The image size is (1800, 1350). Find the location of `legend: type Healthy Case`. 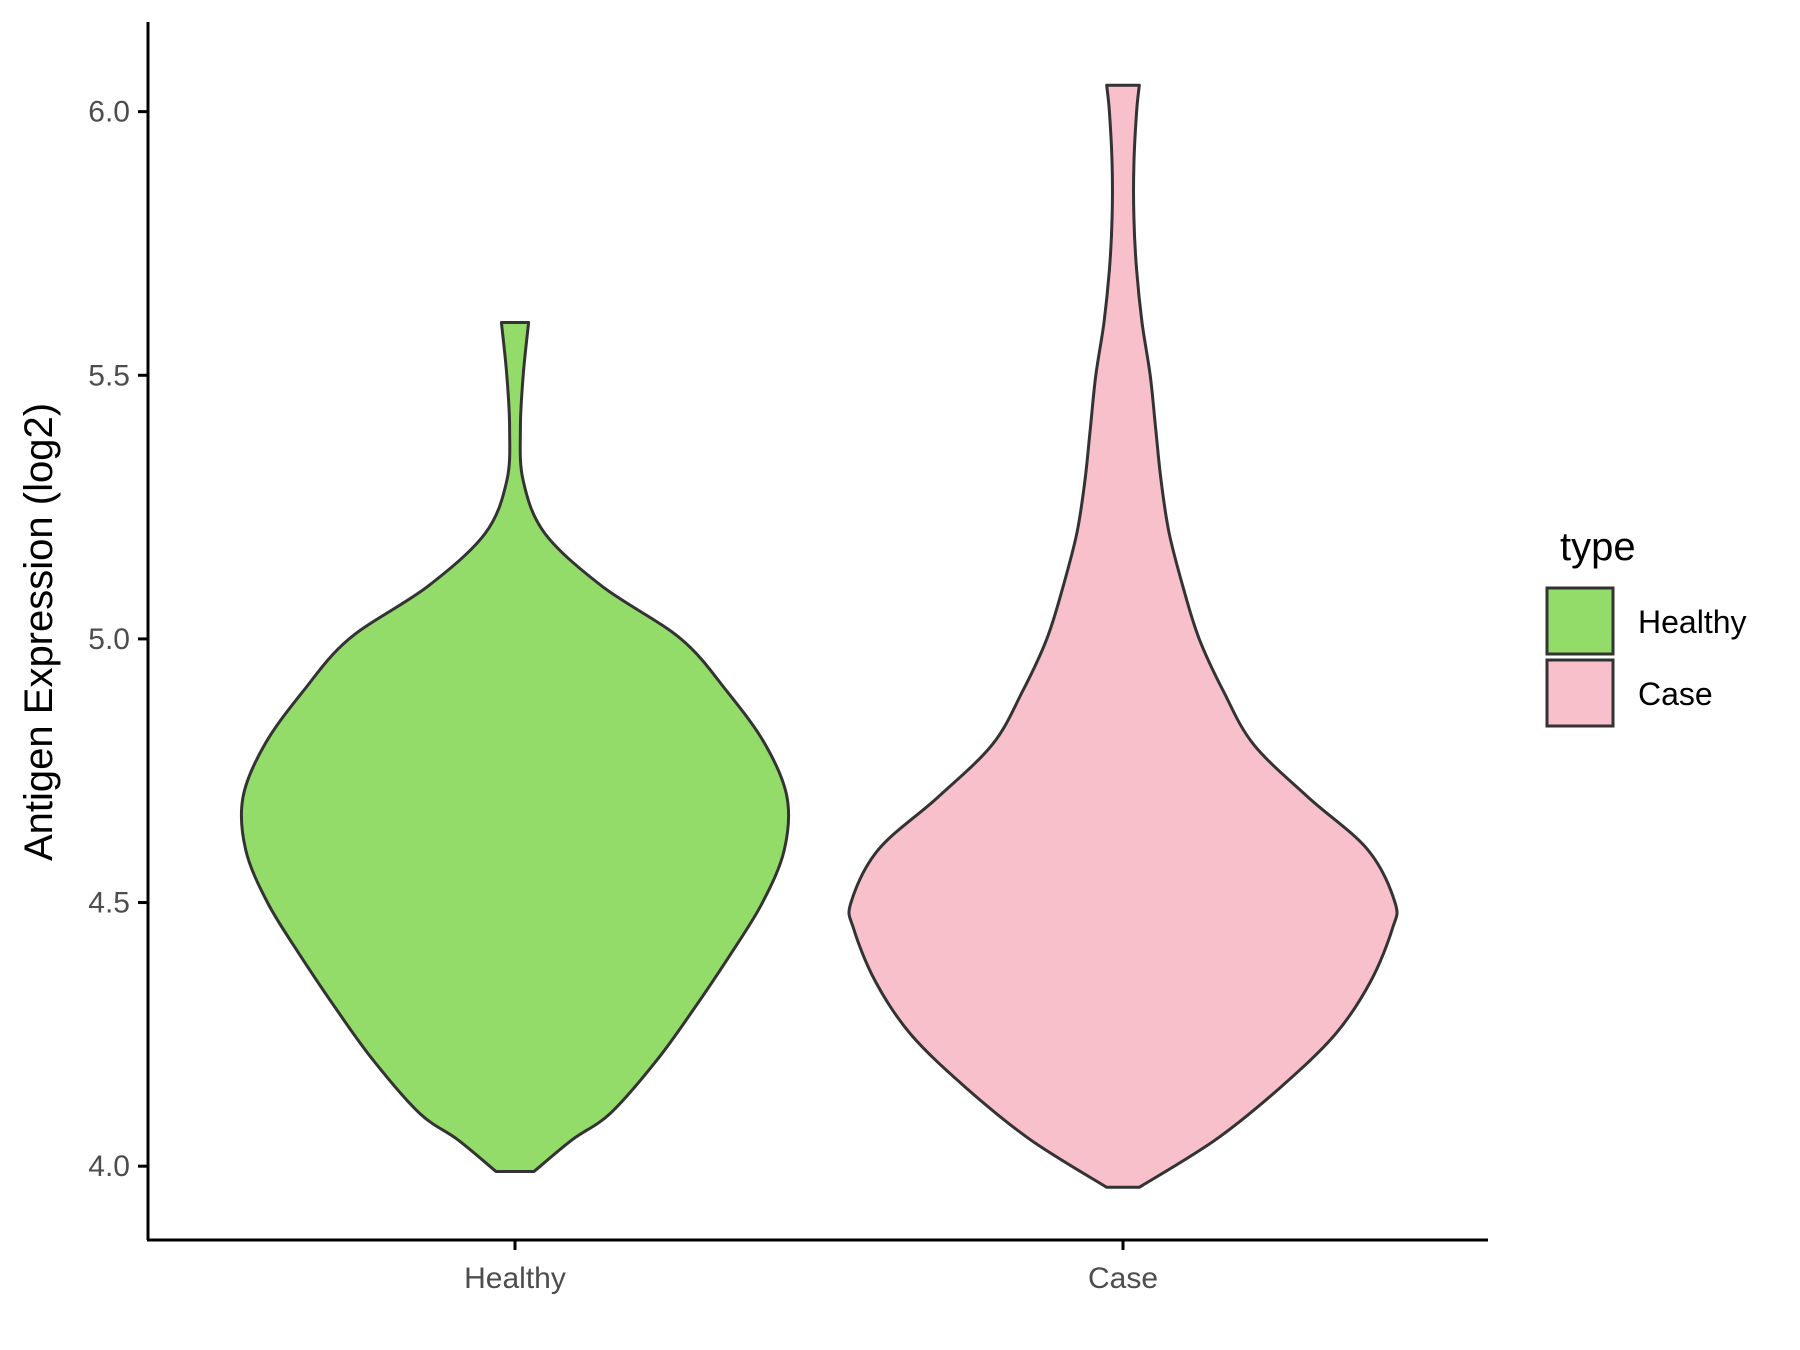

legend: type Healthy Case is located at coordinates (1646, 626).